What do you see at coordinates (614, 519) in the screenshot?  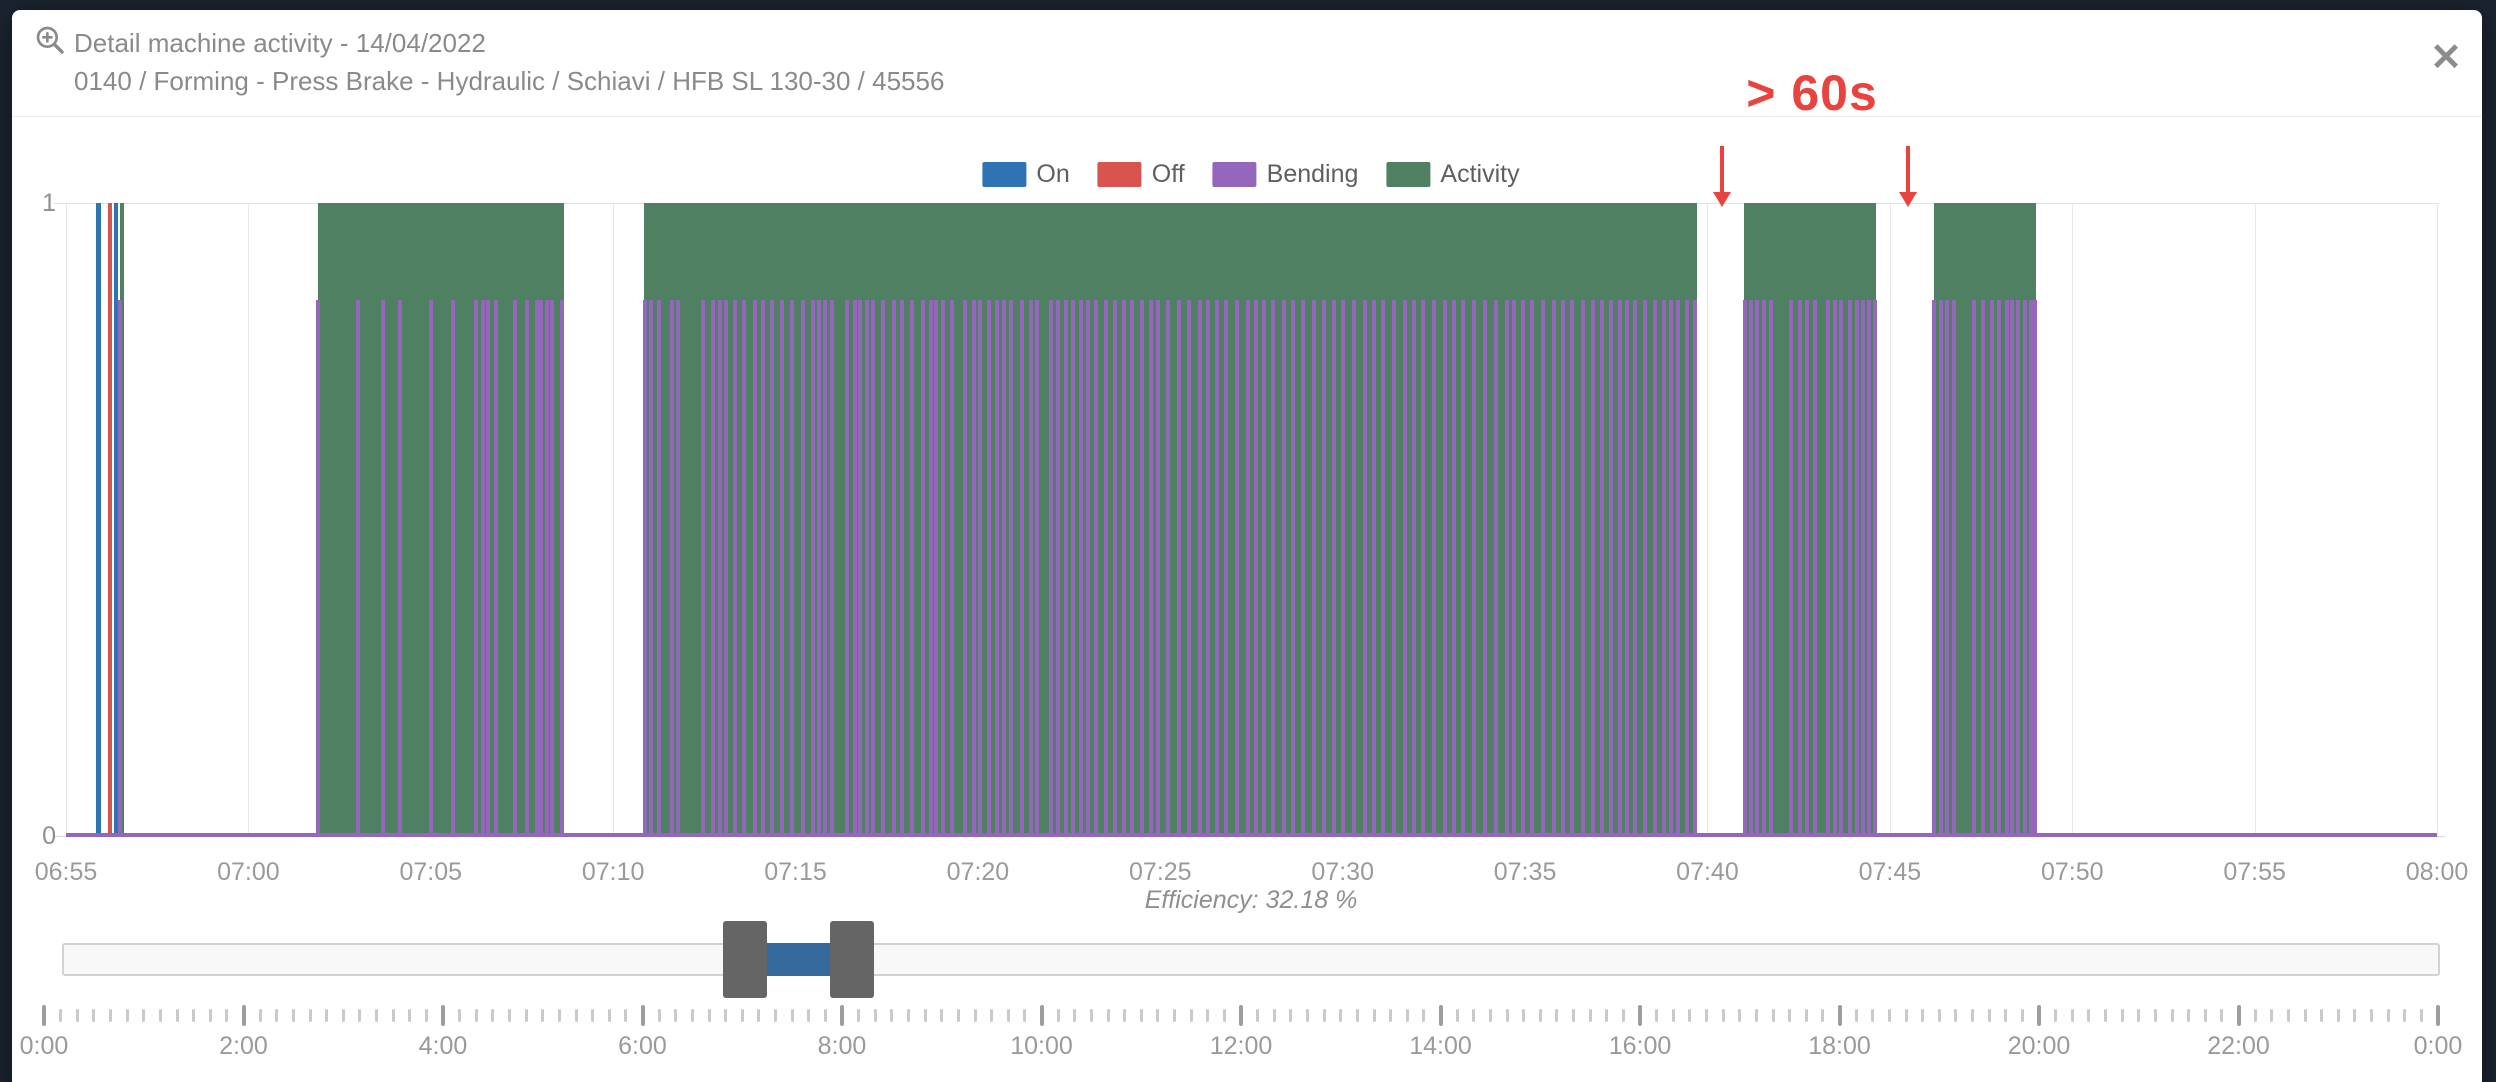 I see `gridline-07:10` at bounding box center [614, 519].